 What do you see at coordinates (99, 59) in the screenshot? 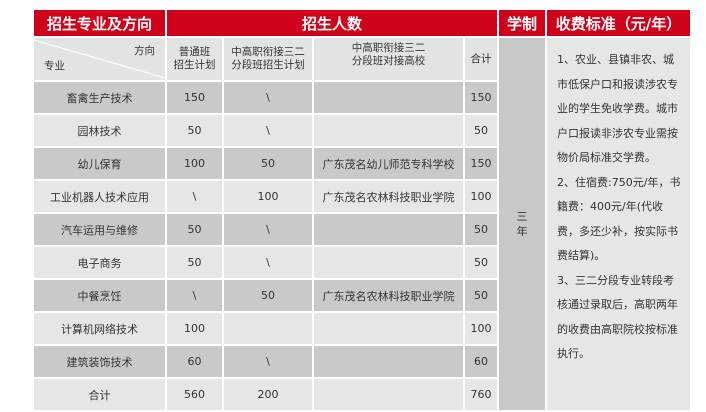
I see `diagonal-header-cell: 方向 专业` at bounding box center [99, 59].